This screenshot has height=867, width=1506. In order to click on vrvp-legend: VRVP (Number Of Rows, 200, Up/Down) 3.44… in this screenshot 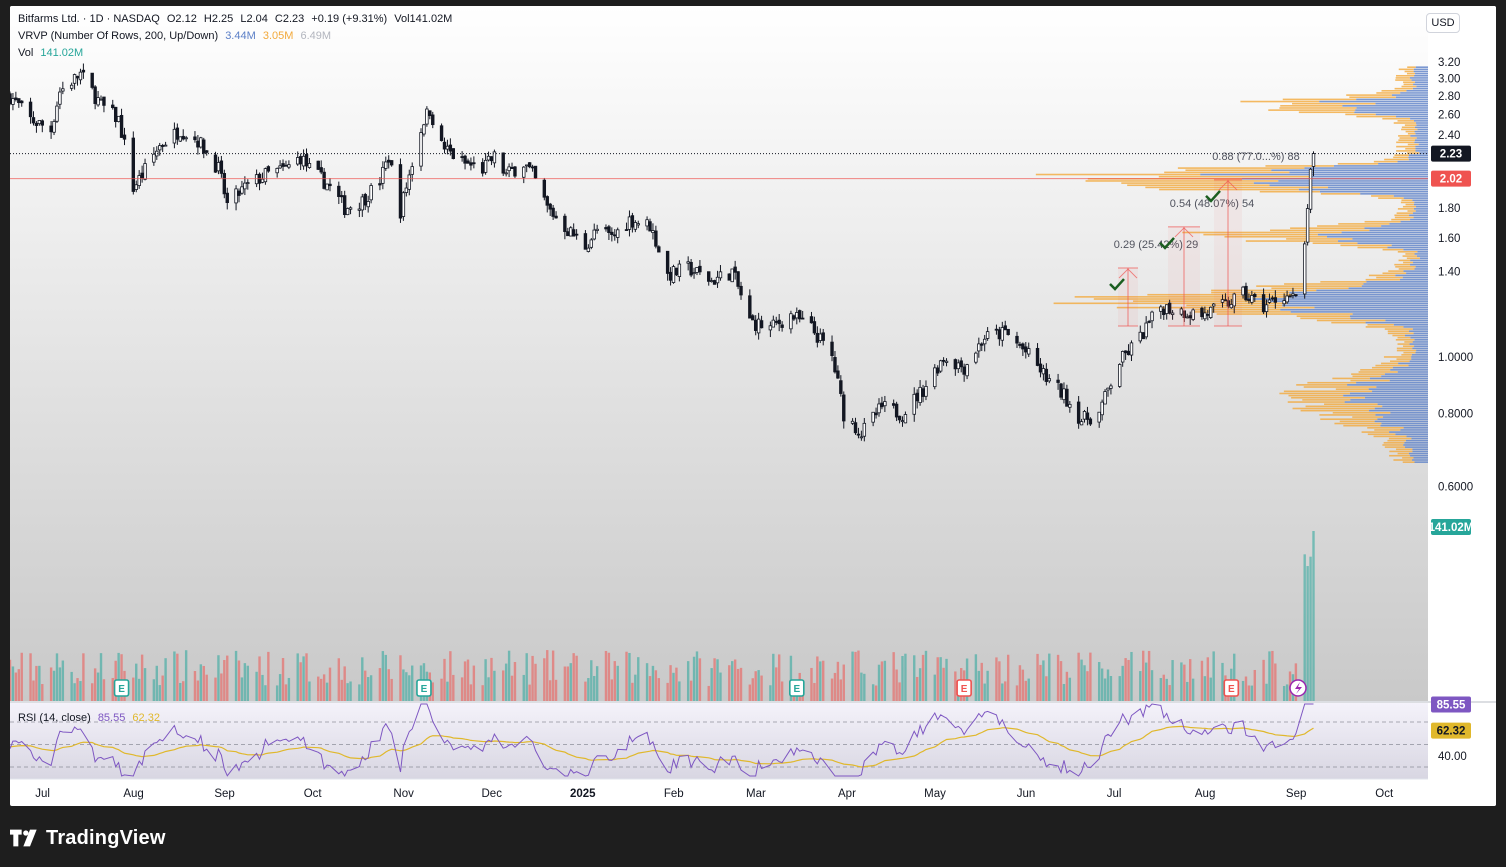, I will do `click(176, 36)`.